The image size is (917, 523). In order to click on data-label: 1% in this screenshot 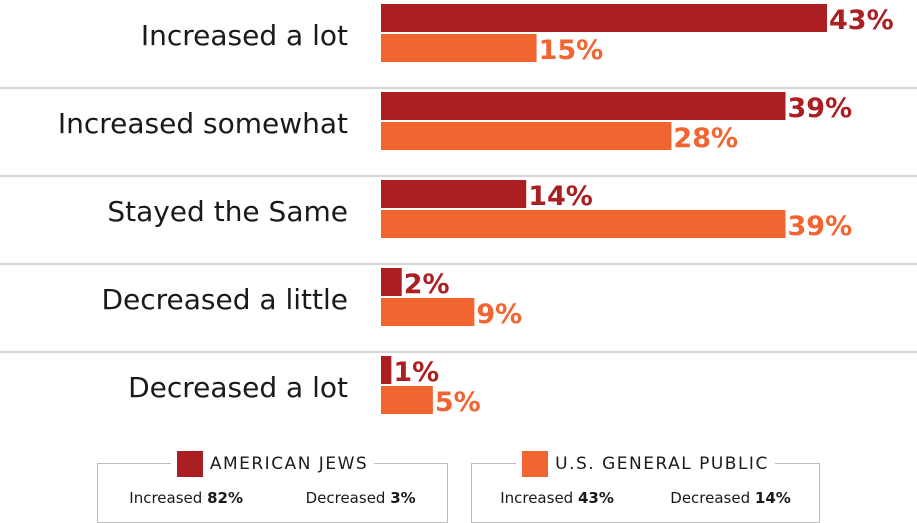, I will do `click(416, 372)`.